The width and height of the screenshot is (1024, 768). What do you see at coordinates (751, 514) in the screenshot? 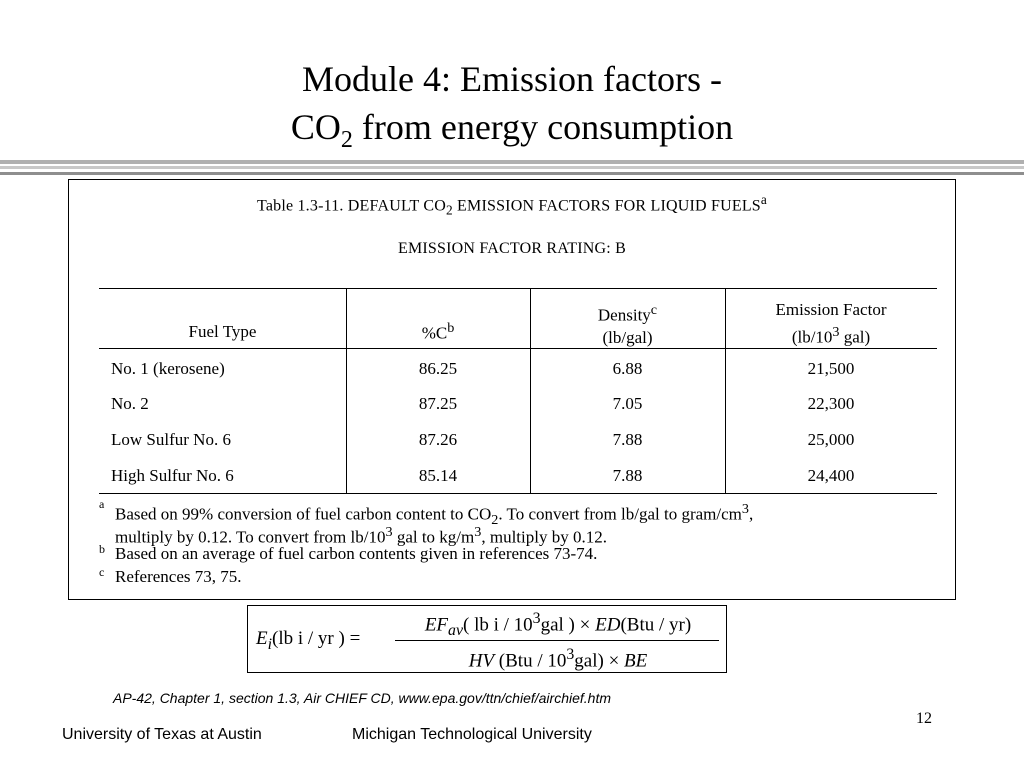
I see `footnote-a-text-3: ,` at bounding box center [751, 514].